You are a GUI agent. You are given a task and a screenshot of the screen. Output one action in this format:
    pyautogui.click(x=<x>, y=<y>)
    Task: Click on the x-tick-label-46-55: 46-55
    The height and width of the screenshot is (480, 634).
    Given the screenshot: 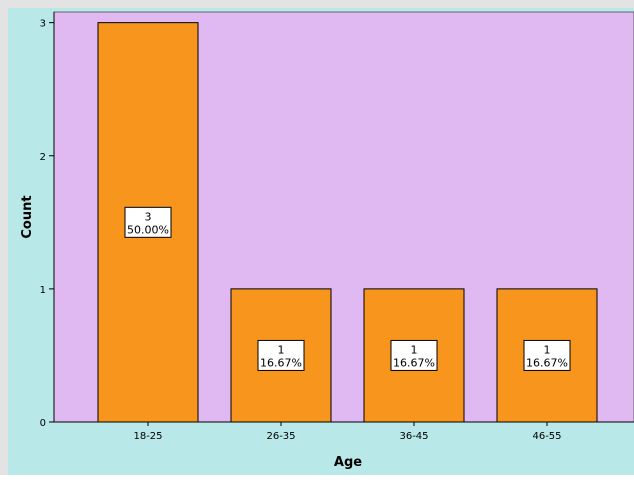 What is the action you would take?
    pyautogui.click(x=546, y=436)
    